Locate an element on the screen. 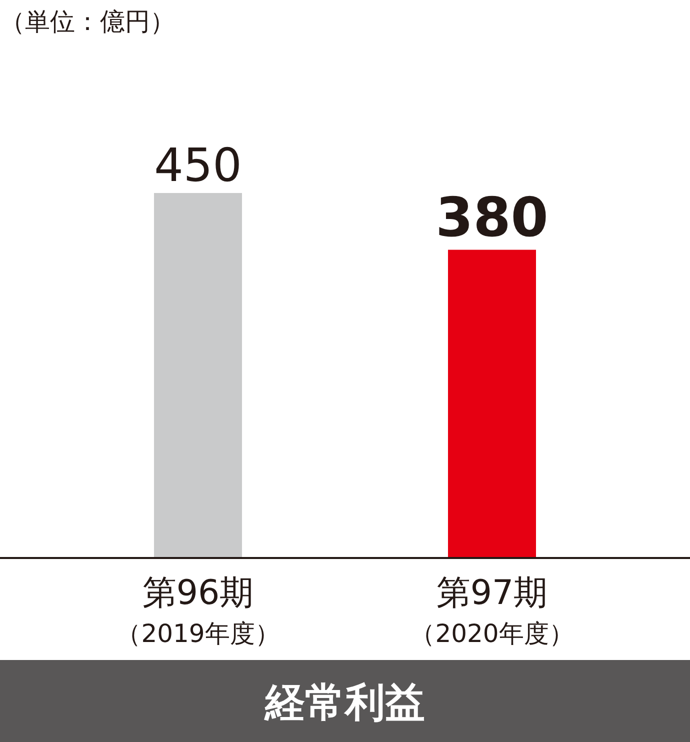 The width and height of the screenshot is (690, 742). x-tick-label: 第97期（2020年度） is located at coordinates (492, 610).